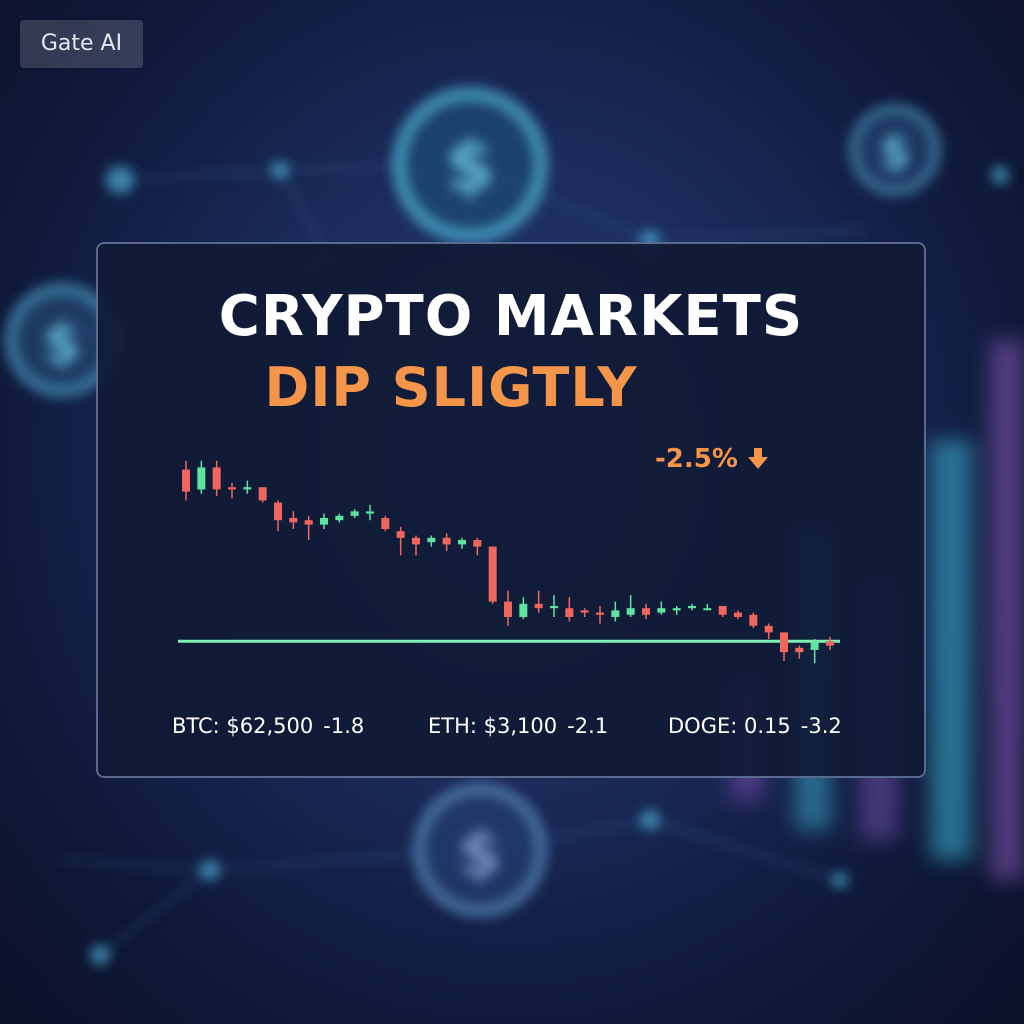 This screenshot has height=1024, width=1024. I want to click on candlestick-chart, so click(509, 562).